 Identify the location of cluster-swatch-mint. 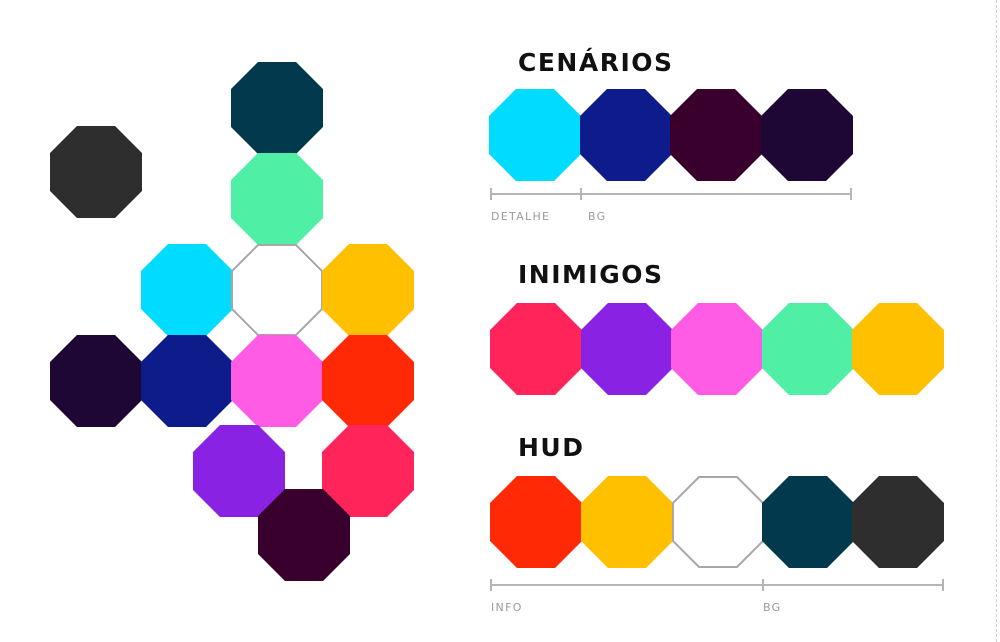
(277, 199).